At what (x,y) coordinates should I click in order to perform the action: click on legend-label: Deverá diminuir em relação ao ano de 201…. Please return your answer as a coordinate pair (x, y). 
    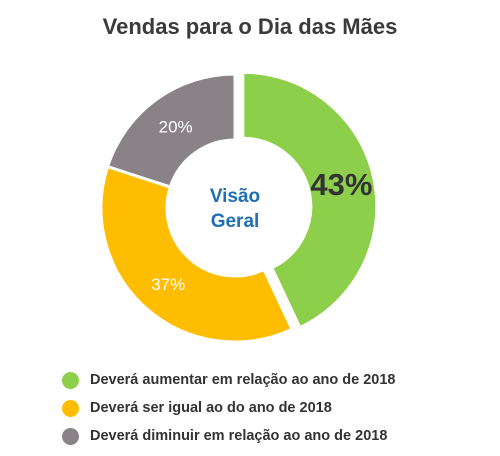
    Looking at the image, I should click on (239, 436).